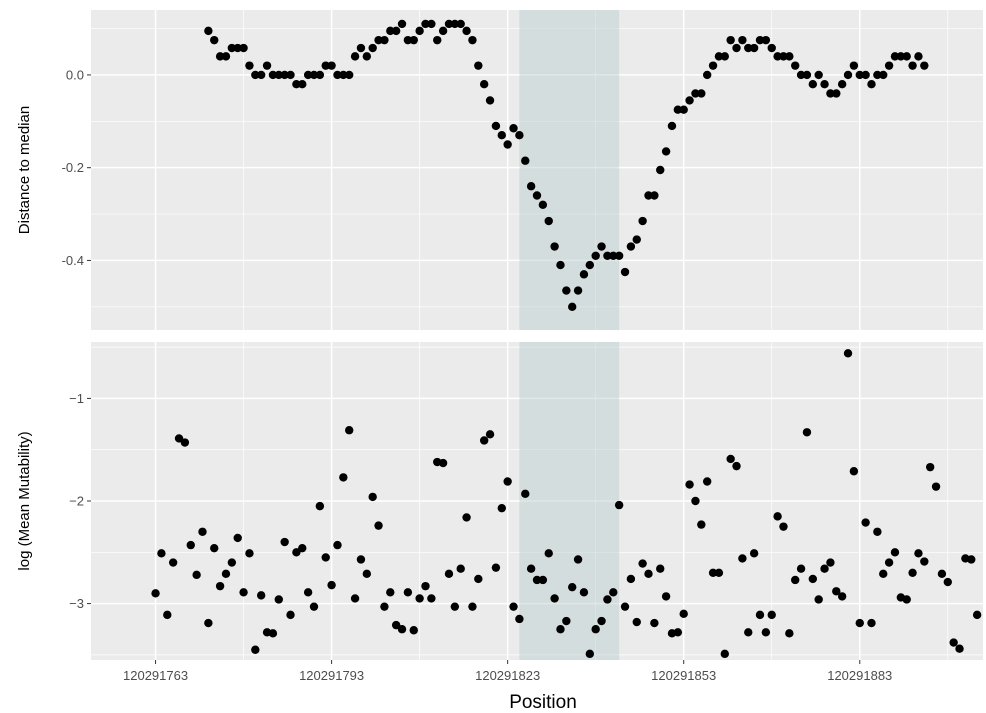 The height and width of the screenshot is (713, 986). Describe the element at coordinates (859, 675) in the screenshot. I see `x-tick-label: 120291883` at that location.